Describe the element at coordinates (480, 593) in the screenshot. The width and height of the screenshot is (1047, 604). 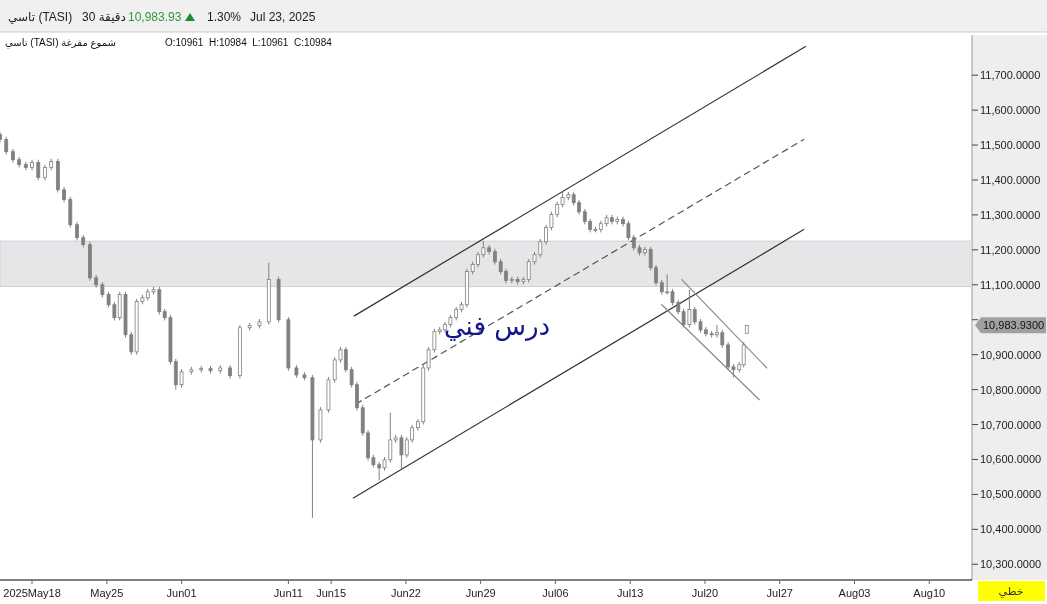
I see `x-tick-label: Jun29` at that location.